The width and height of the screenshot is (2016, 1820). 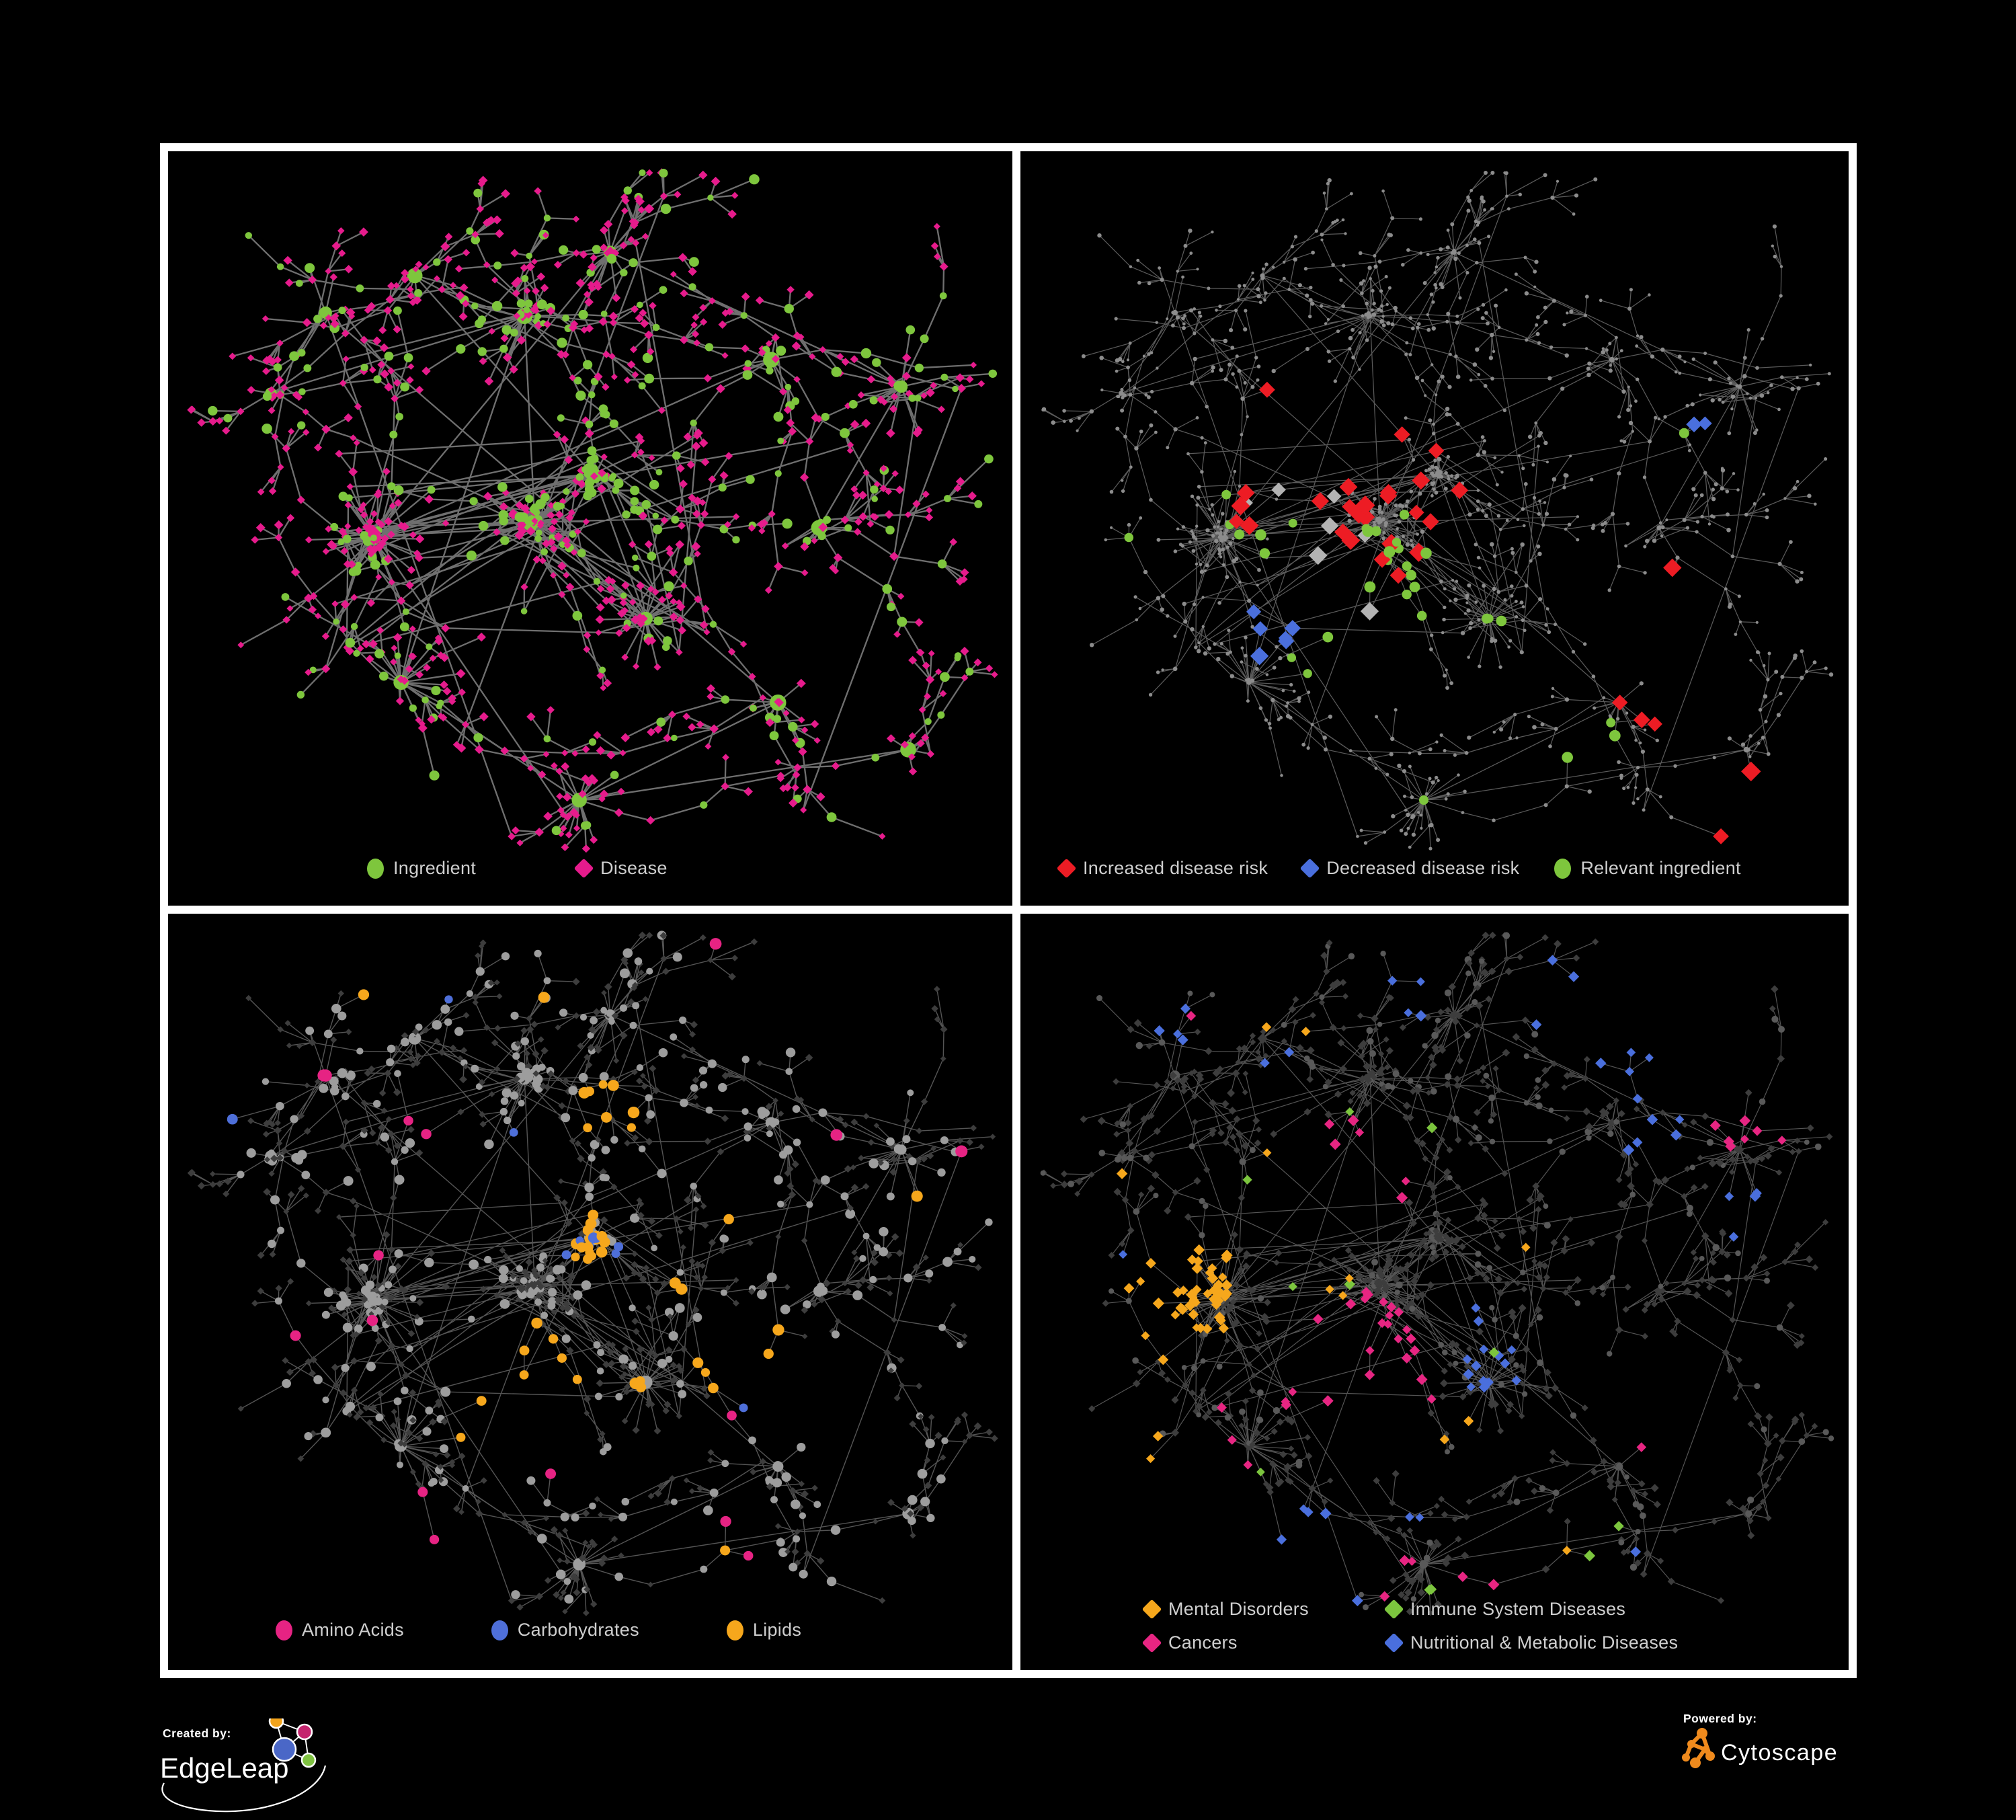 What do you see at coordinates (1151, 1609) in the screenshot?
I see `mental-disorders-diamond-icon` at bounding box center [1151, 1609].